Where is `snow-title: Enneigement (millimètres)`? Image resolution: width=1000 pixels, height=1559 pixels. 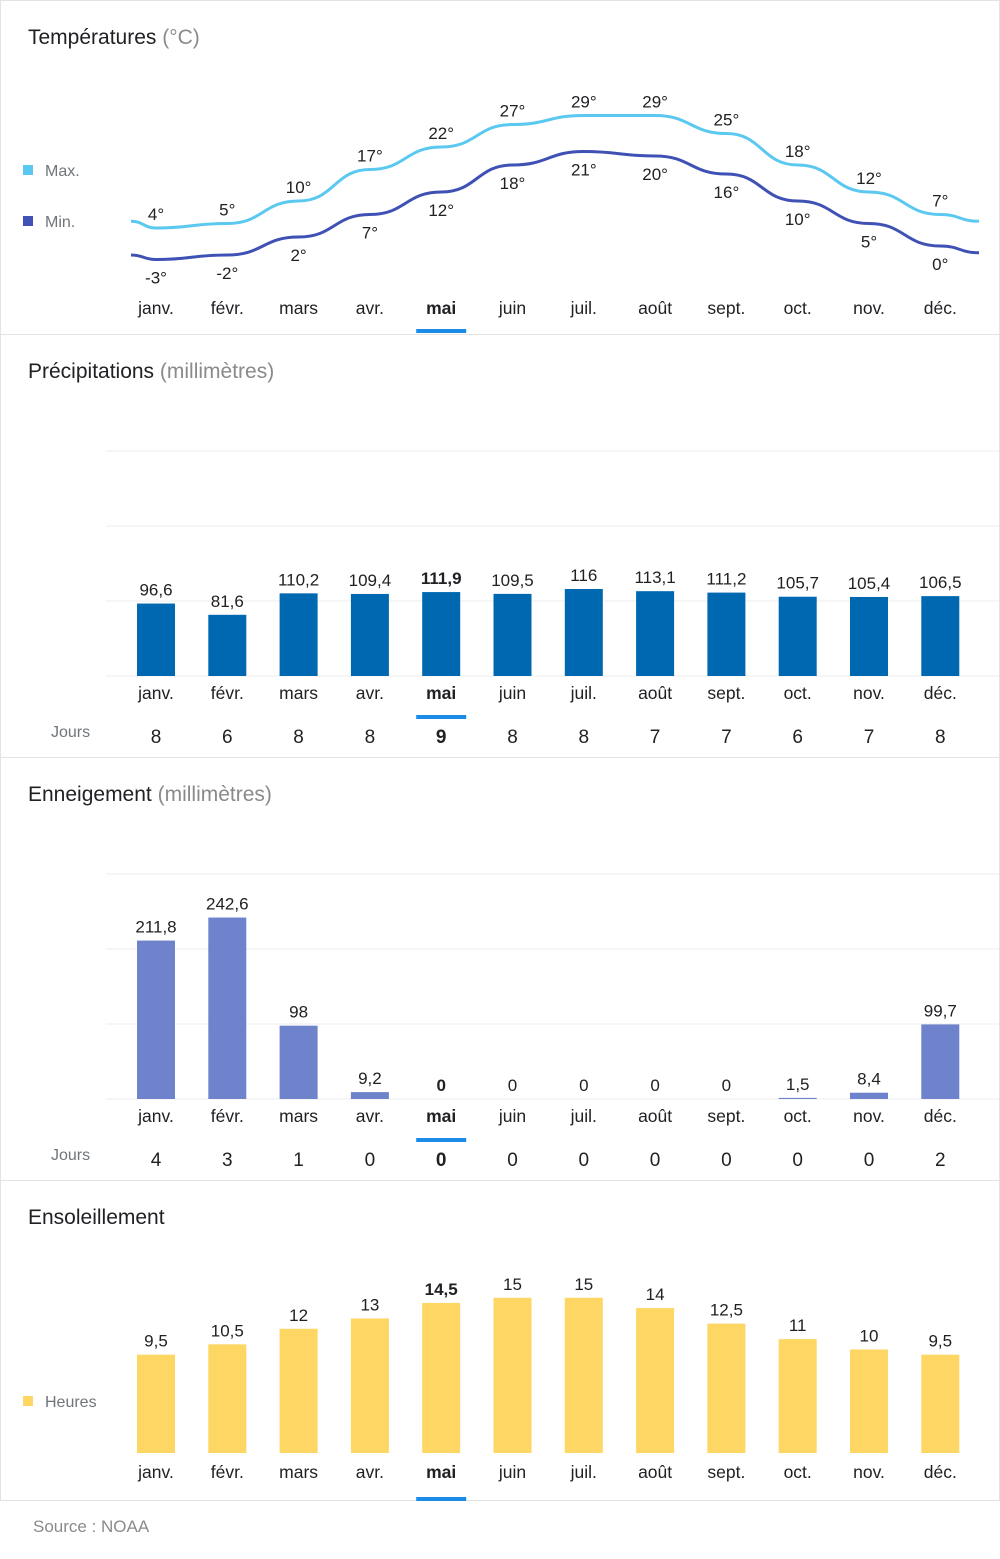 snow-title: Enneigement (millimètres) is located at coordinates (150, 795).